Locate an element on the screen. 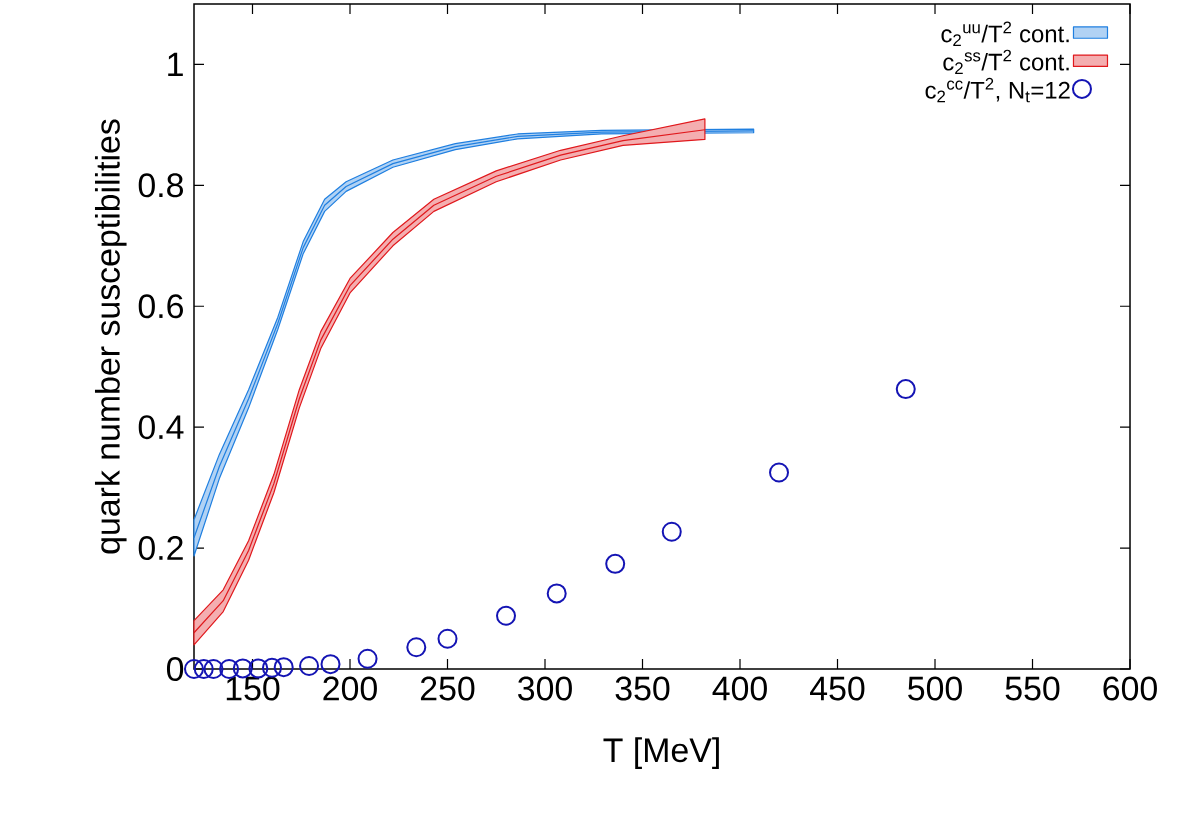 This screenshot has height=831, width=1183. y-tick-label: 0 is located at coordinates (175, 669).